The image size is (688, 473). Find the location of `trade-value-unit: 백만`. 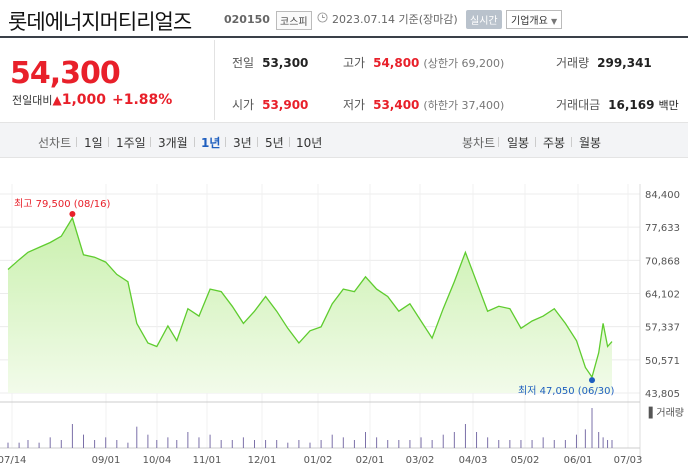

trade-value-unit: 백만 is located at coordinates (668, 105).